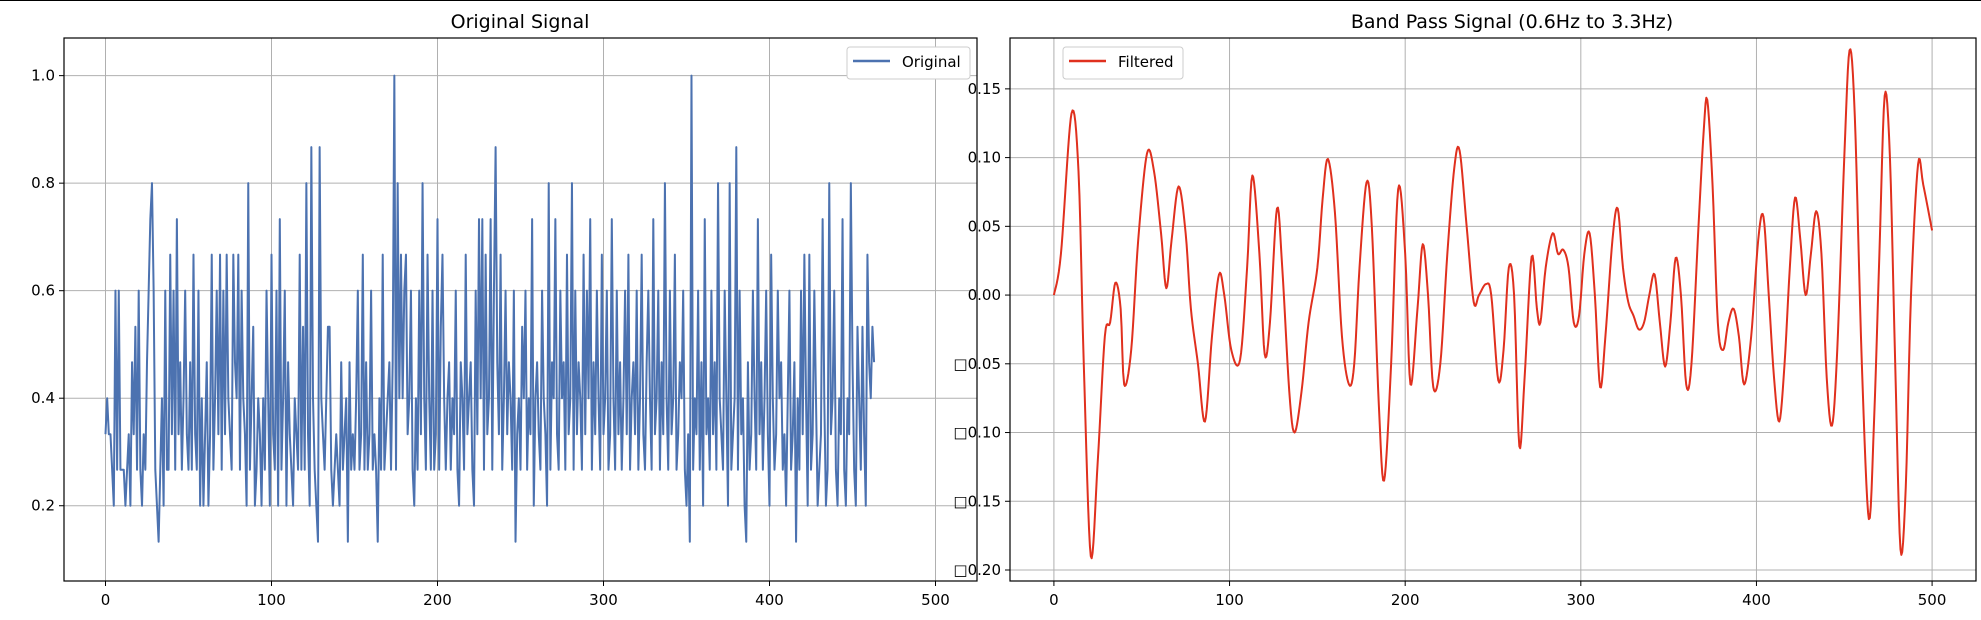 The image size is (1981, 620). I want to click on y-axis: 0.2 0.4 0.6 0.8 1.0, so click(47, 291).